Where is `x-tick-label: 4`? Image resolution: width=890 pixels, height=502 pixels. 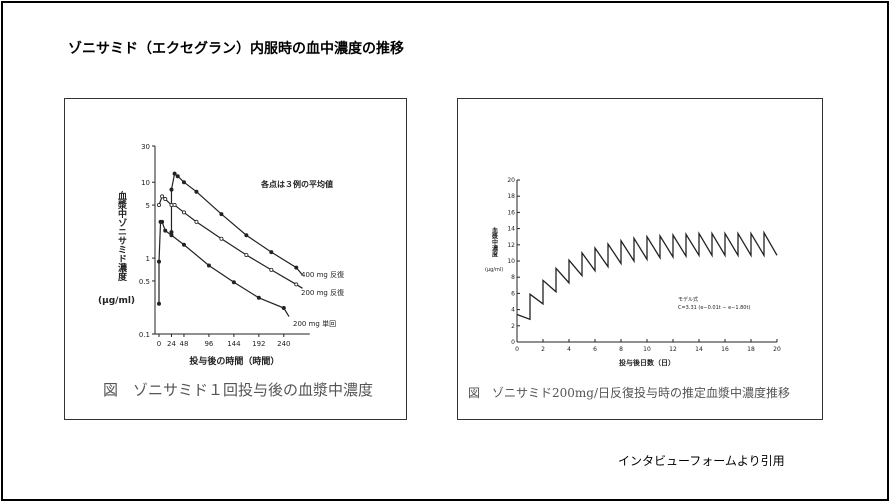
x-tick-label: 4 is located at coordinates (569, 349).